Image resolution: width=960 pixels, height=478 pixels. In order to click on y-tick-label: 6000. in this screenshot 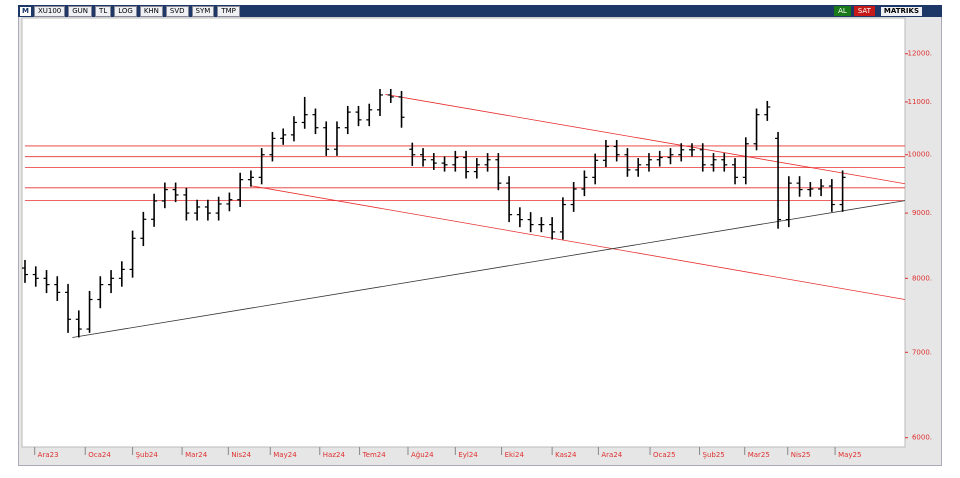, I will do `click(922, 438)`.